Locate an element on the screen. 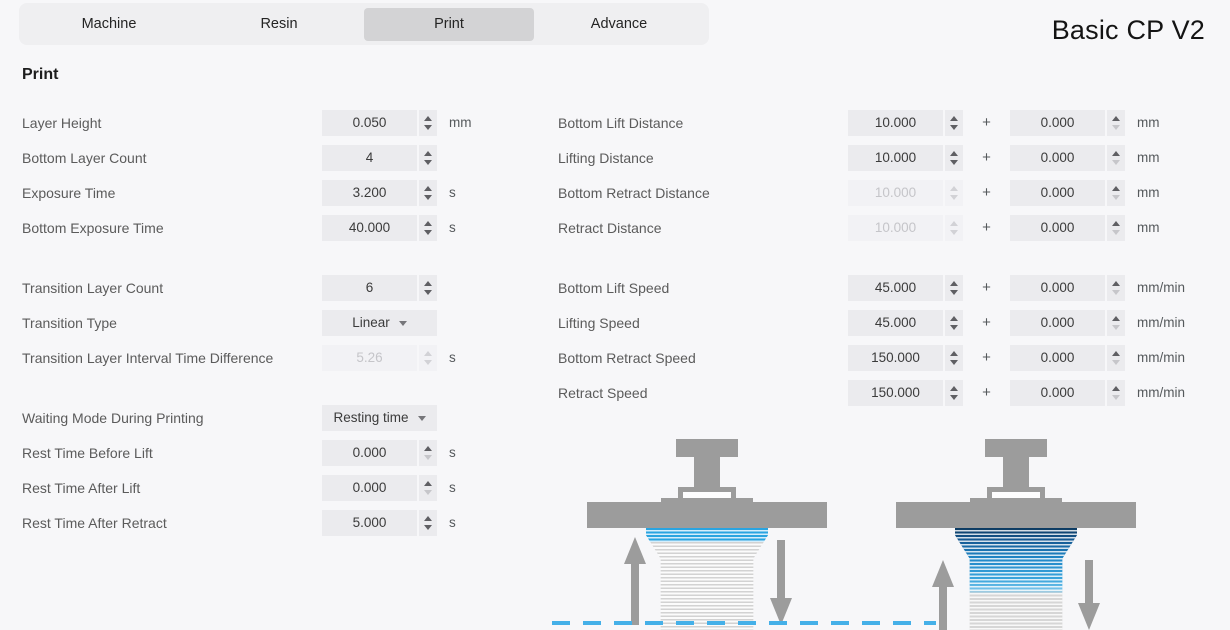 Image resolution: width=1230 pixels, height=630 pixels. field-row-bottom-exposure-time: Bottom Exposure Time 40.000 s is located at coordinates (247, 227).